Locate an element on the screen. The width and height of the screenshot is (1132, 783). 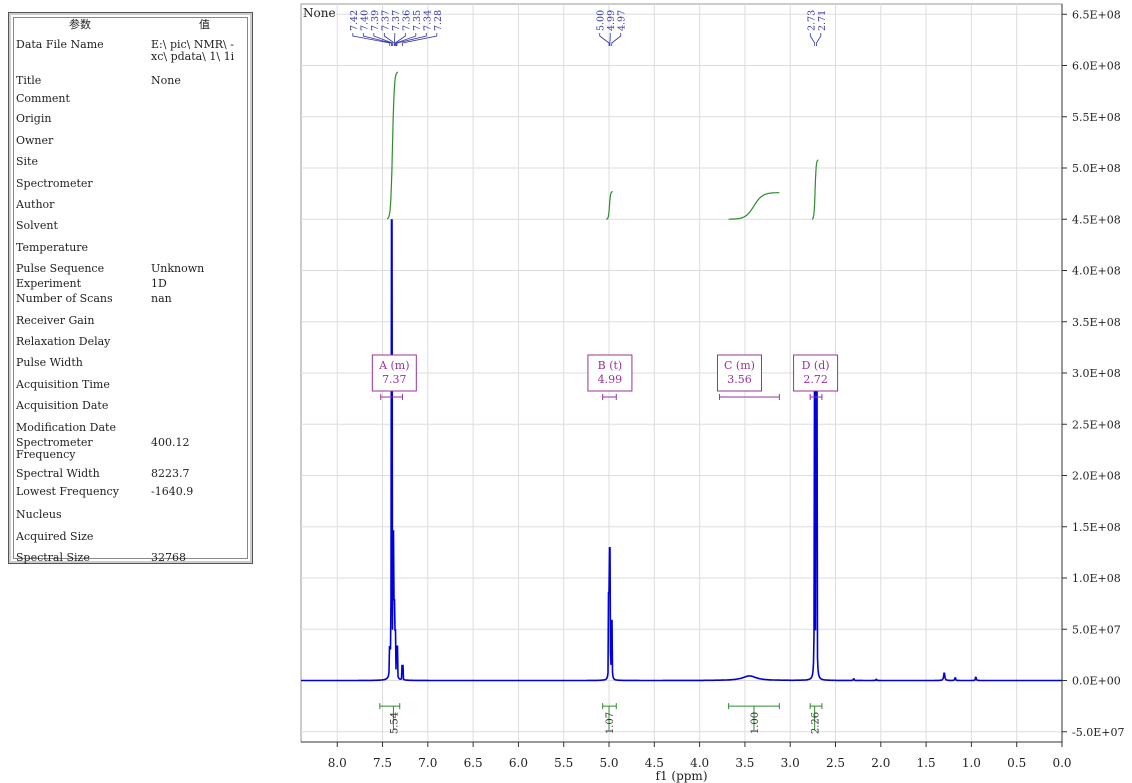
x-tick-label: 5.5 is located at coordinates (563, 763).